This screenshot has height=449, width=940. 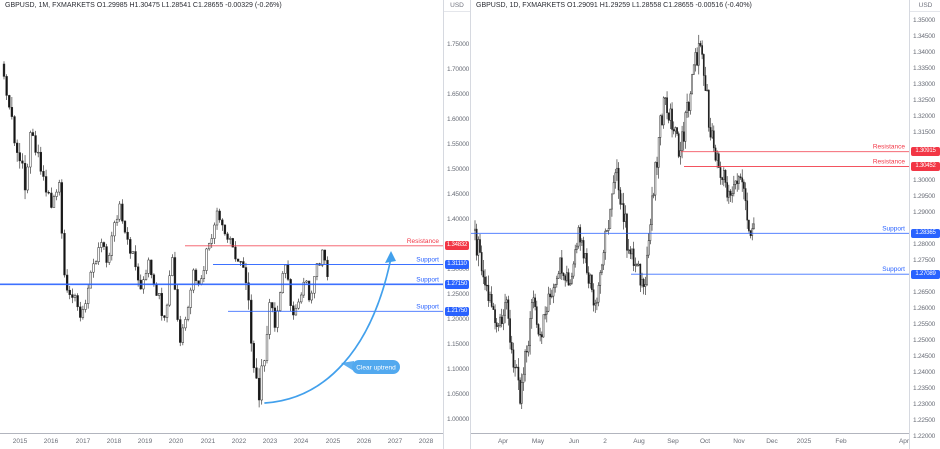 I want to click on time-axis-daily: Apr May Jun 2 Aug Sep Oct Nov Dec 2025 Feb Apr, so click(x=690, y=441).